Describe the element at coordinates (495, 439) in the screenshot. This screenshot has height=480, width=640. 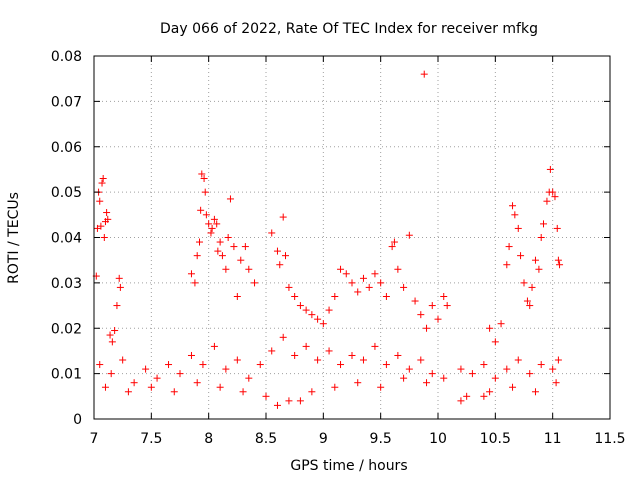
I see `x-tick-label: 10.5` at that location.